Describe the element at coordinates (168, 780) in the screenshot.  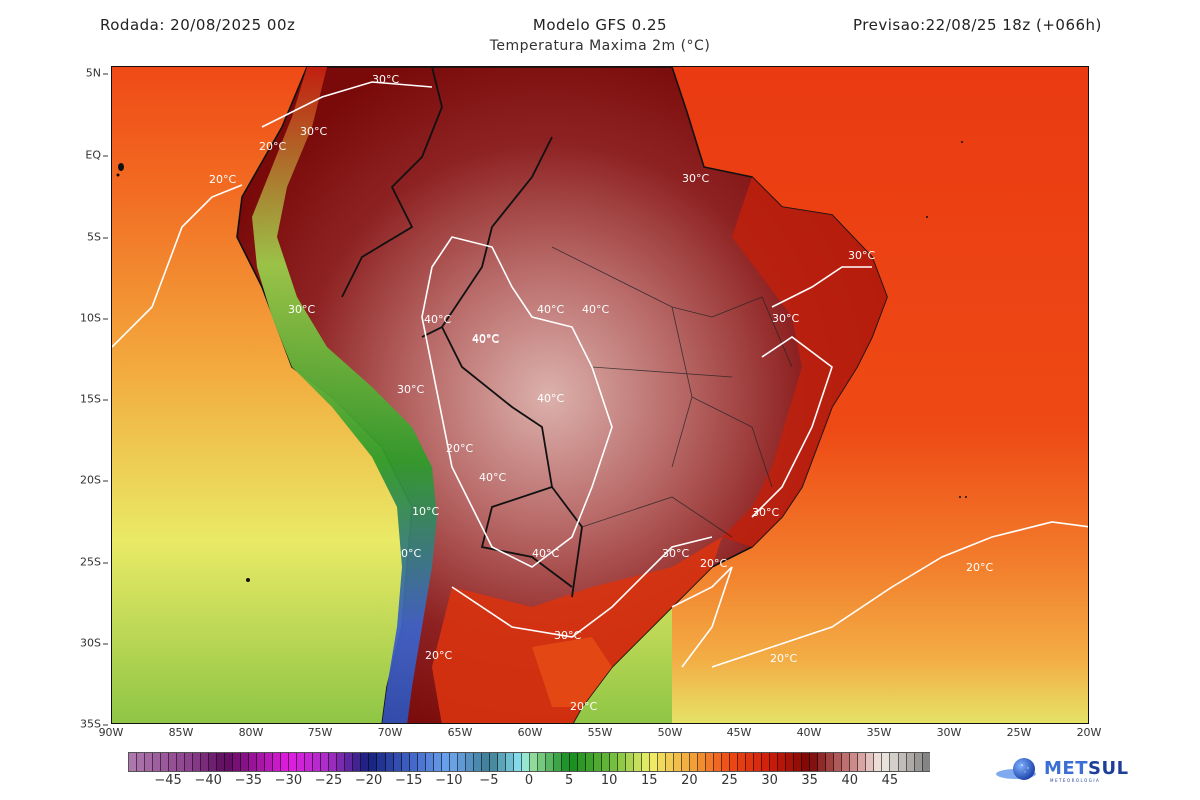
I see `colorbar-label: −45` at that location.